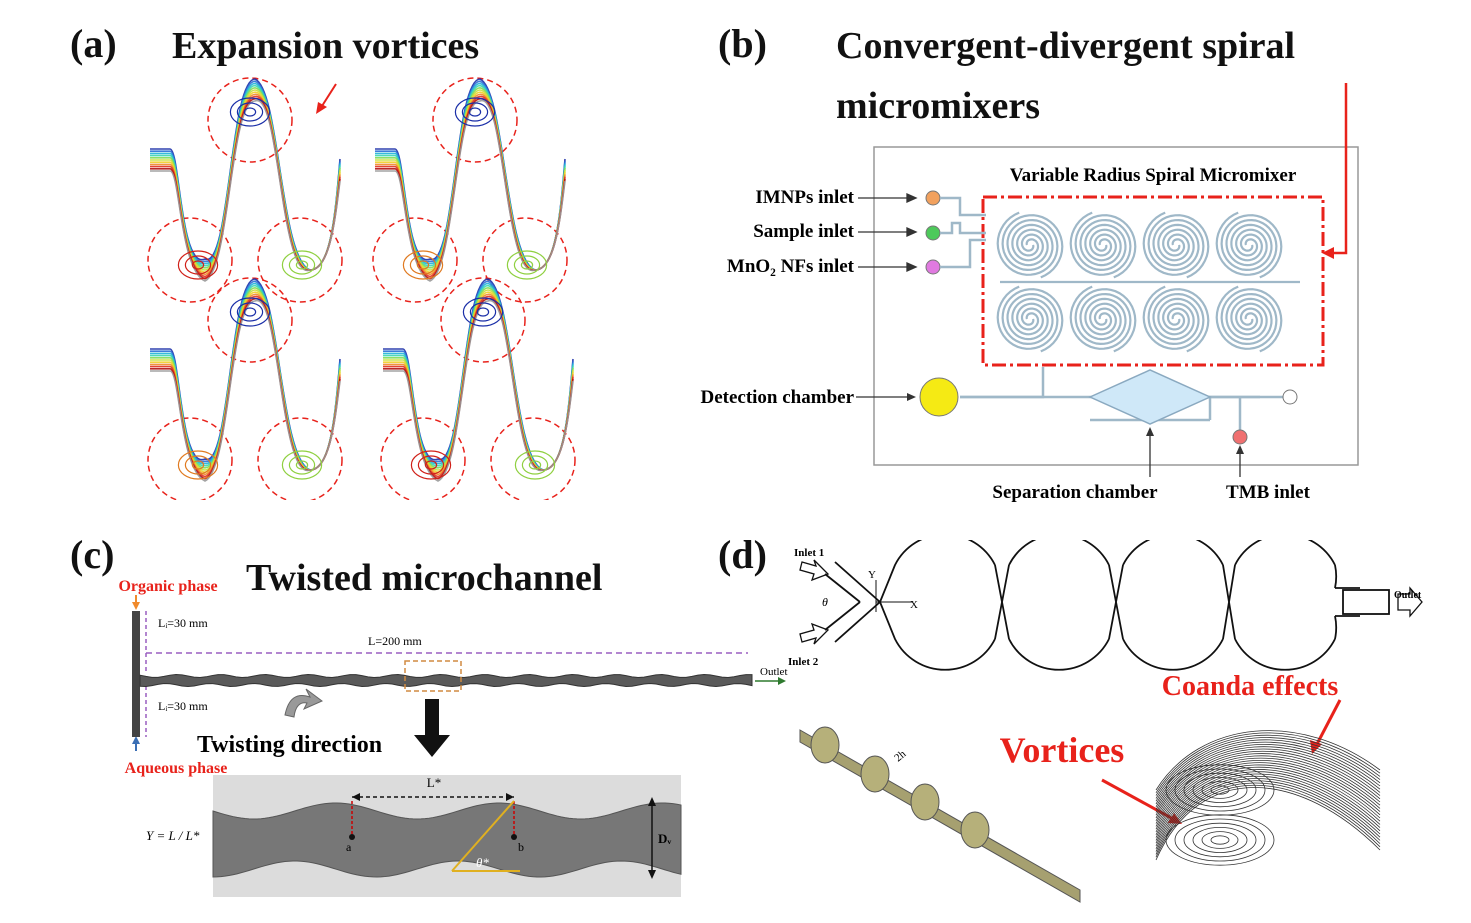  What do you see at coordinates (176, 768) in the screenshot?
I see `aqueous-phase-label: Aqueous phase` at bounding box center [176, 768].